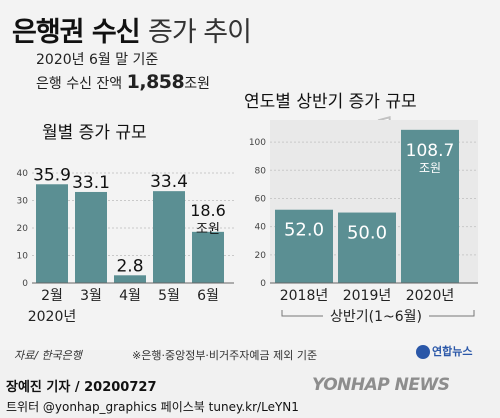 The image size is (500, 418). What do you see at coordinates (23, 202) in the screenshot?
I see `monthly-ytick-label: 30` at bounding box center [23, 202].